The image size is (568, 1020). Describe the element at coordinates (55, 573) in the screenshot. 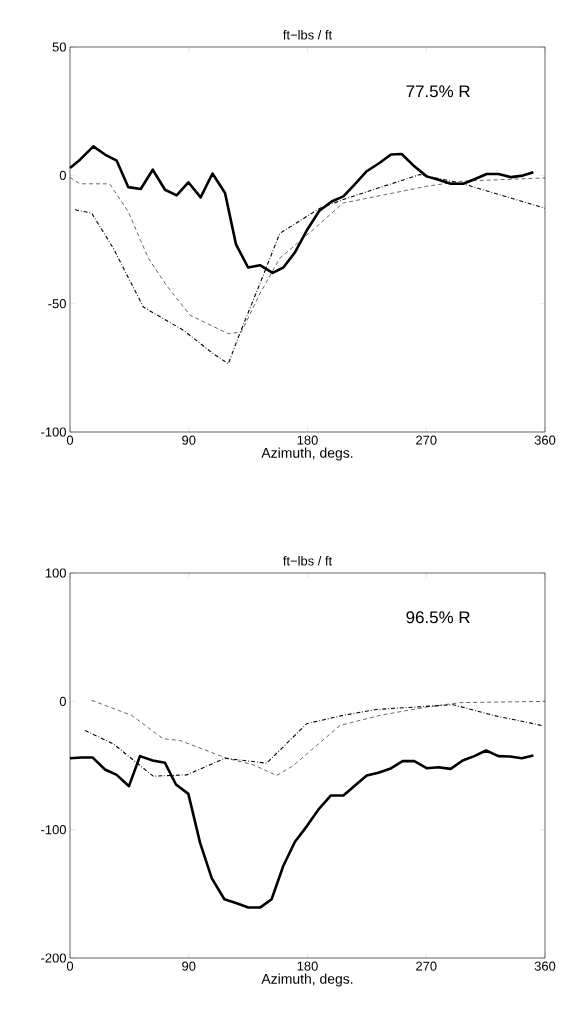

I see `y-tick-label: 100` at that location.